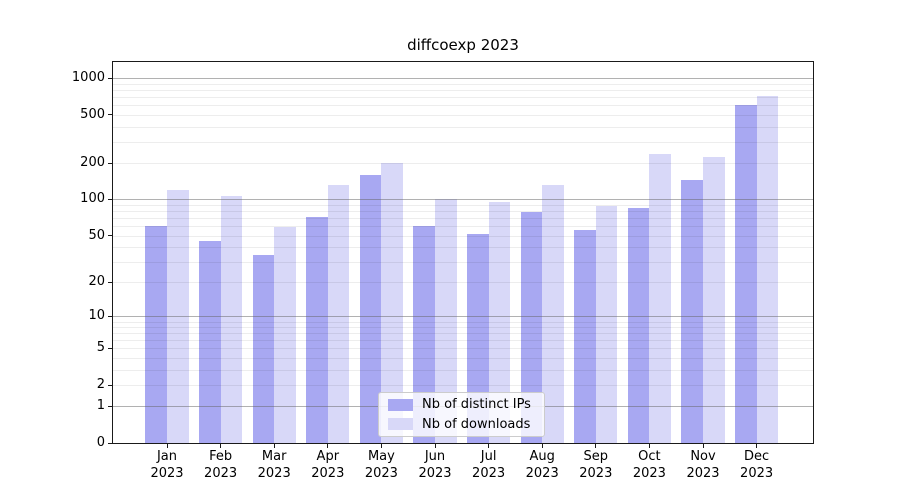 Image resolution: width=900 pixels, height=500 pixels. I want to click on legend-swatch-distinct-ips, so click(400, 404).